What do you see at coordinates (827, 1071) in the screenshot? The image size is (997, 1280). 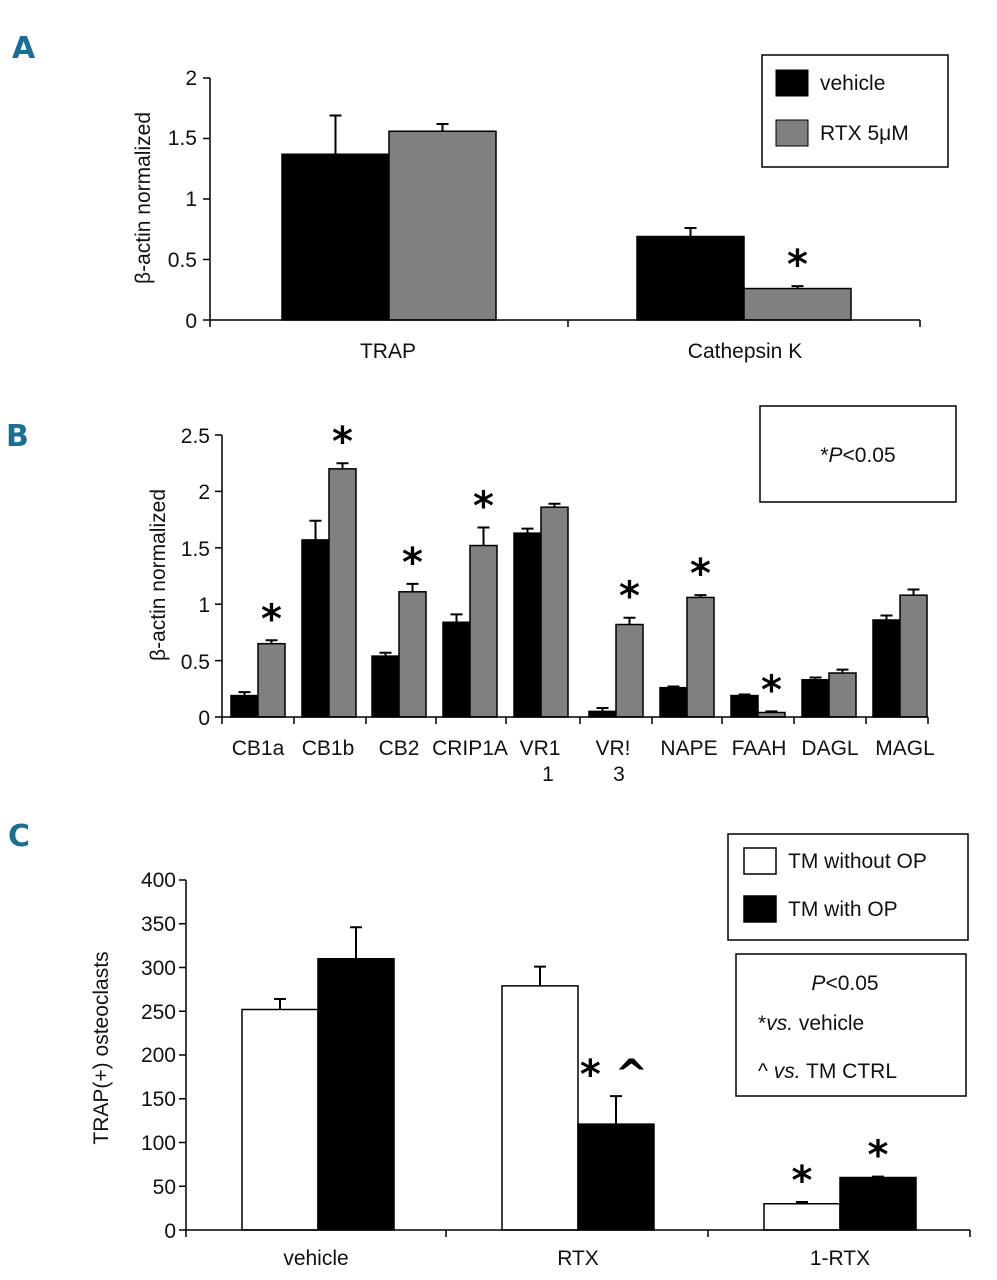 I see `stat-line-ctrl: ^ vs. TM CTRL` at bounding box center [827, 1071].